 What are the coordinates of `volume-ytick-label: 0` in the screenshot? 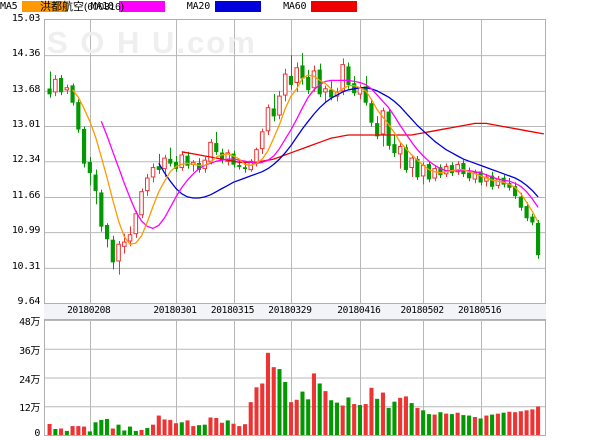 It's located at (37, 433).